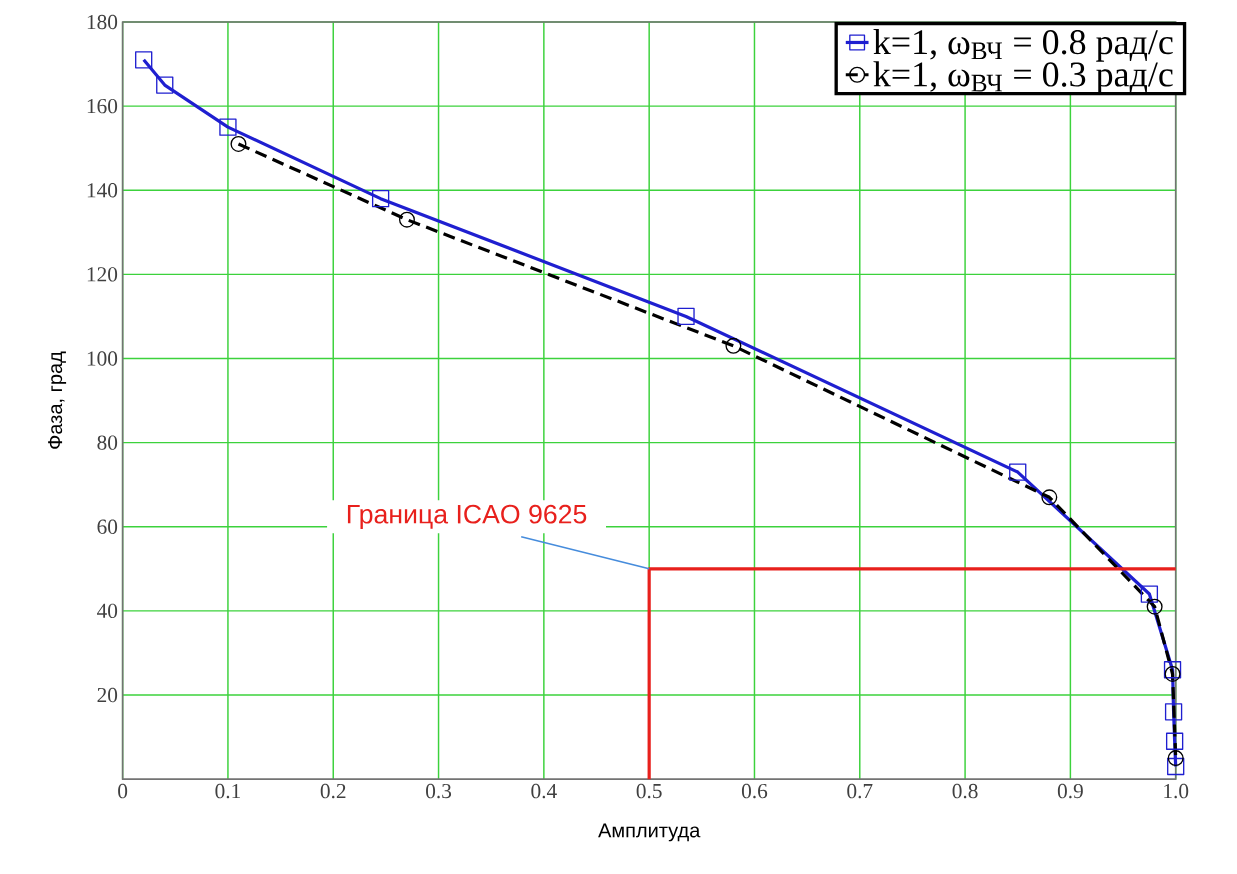 This screenshot has height=874, width=1237. What do you see at coordinates (754, 791) in the screenshot?
I see `x-tick-label: 0.6` at bounding box center [754, 791].